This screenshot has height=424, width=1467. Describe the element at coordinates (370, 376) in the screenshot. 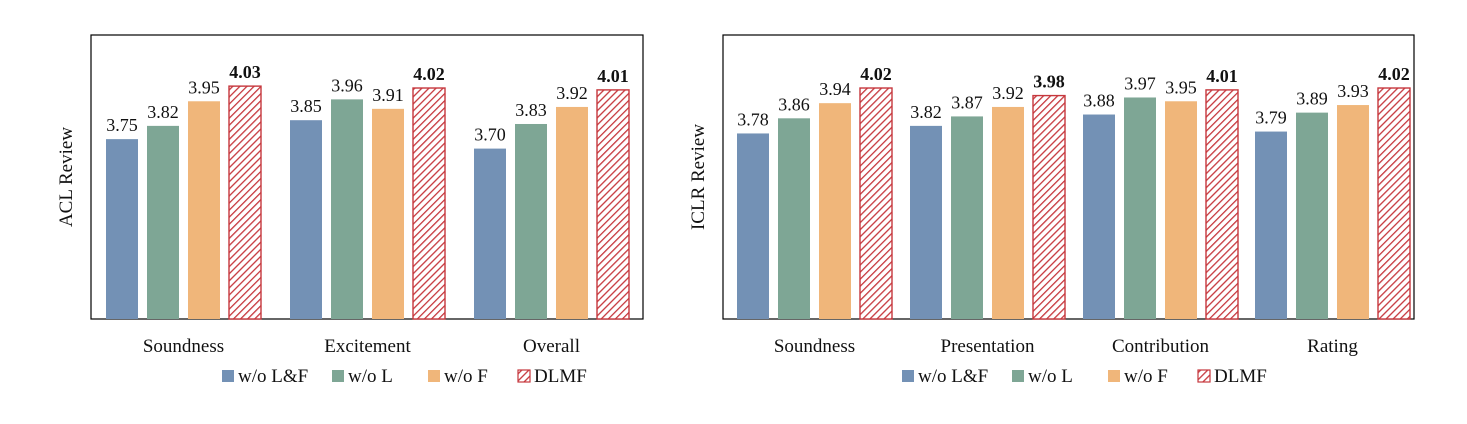

I see `acl-legend-label: w/o L` at that location.